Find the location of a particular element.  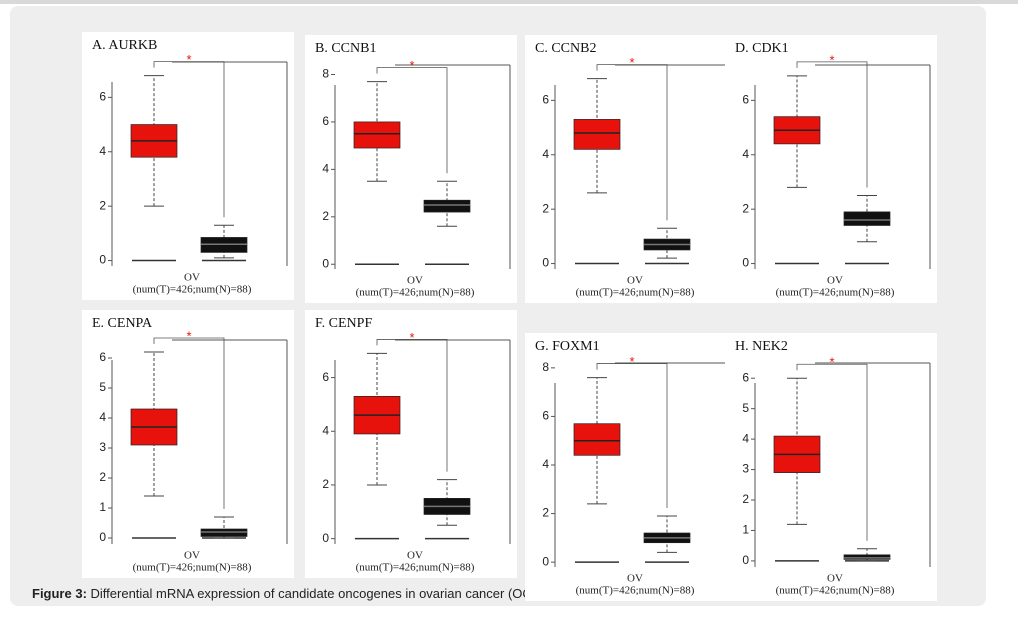

panel: A. AURKB 0 2 4 6 * OV(num(T)=426;num(N)=88) is located at coordinates (188, 166).